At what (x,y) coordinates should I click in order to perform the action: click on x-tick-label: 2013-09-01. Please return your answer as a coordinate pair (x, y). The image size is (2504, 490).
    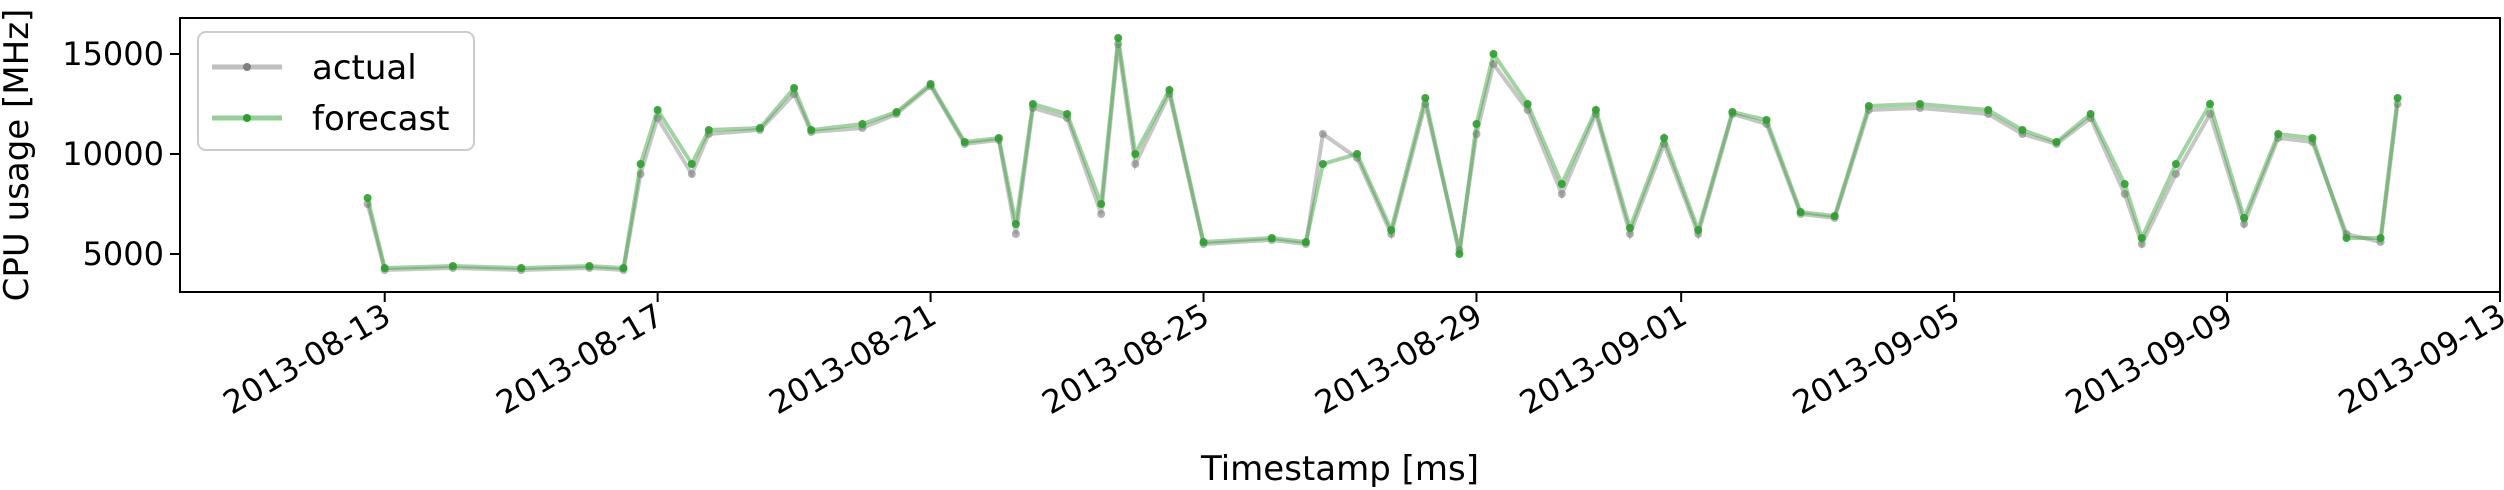
    Looking at the image, I should click on (1603, 359).